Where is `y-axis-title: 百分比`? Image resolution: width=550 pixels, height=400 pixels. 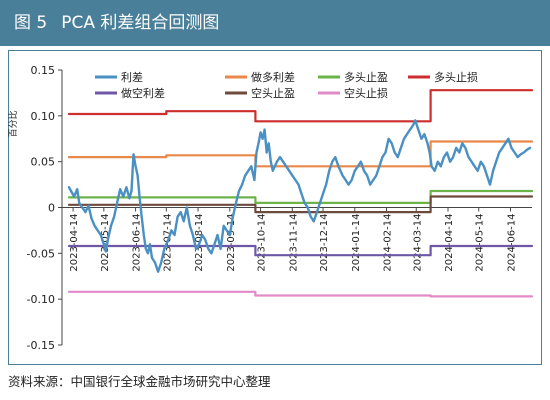 y-axis-title: 百分比 is located at coordinates (13, 123).